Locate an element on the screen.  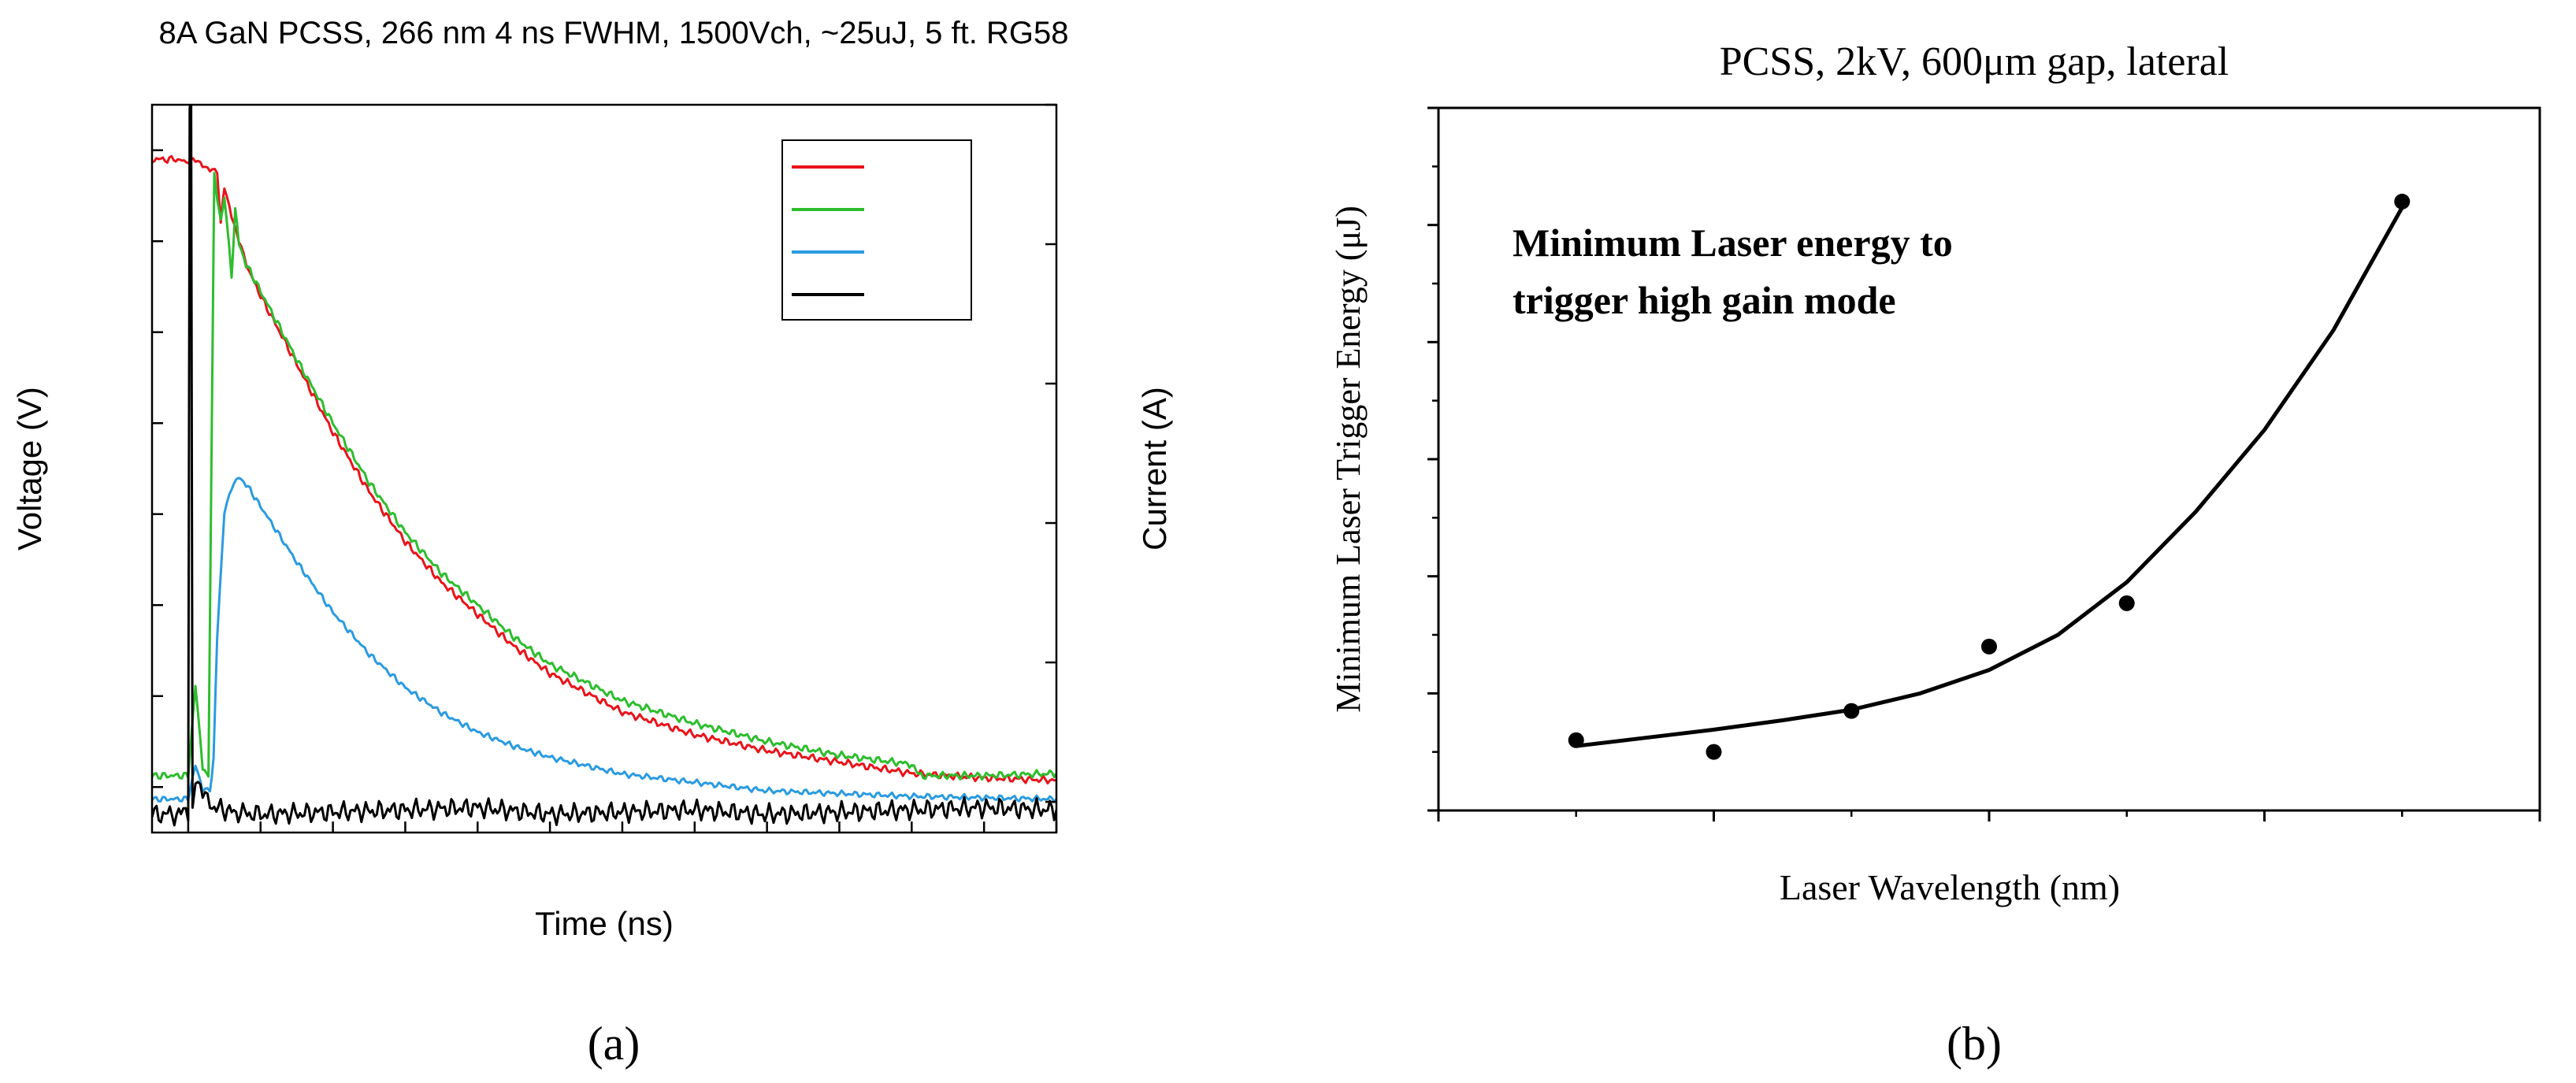
panel-b-annotation-line-1: Minimum Laser energy to is located at coordinates (1733, 243).